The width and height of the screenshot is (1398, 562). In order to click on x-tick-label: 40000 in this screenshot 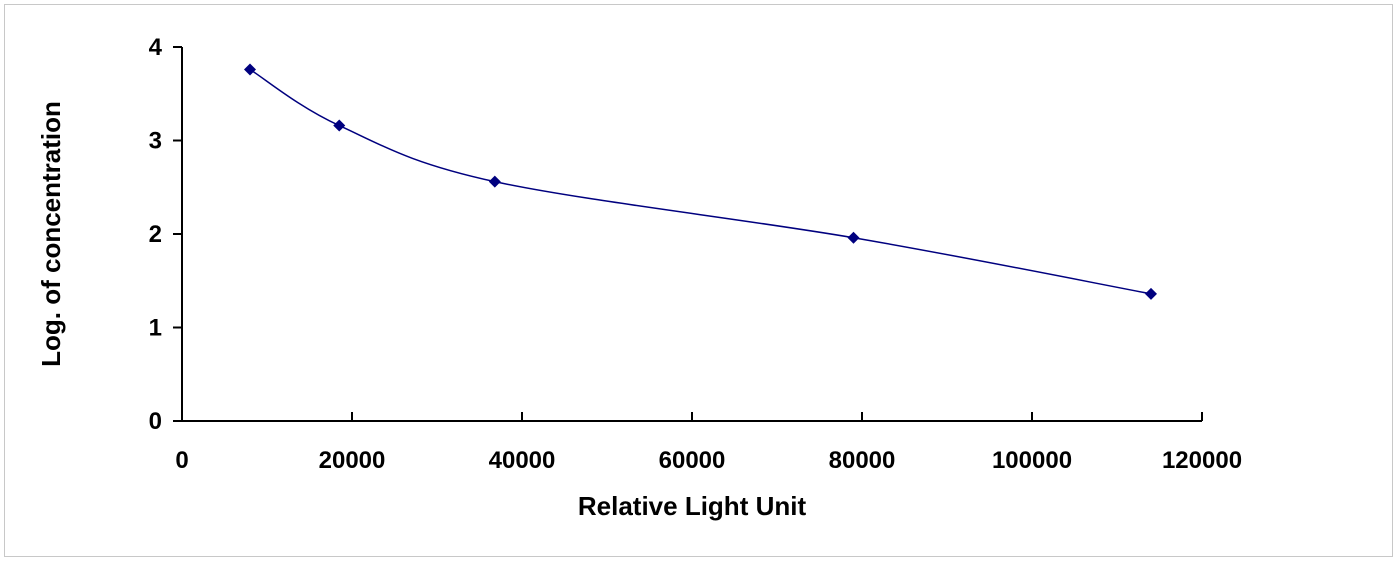, I will do `click(522, 460)`.